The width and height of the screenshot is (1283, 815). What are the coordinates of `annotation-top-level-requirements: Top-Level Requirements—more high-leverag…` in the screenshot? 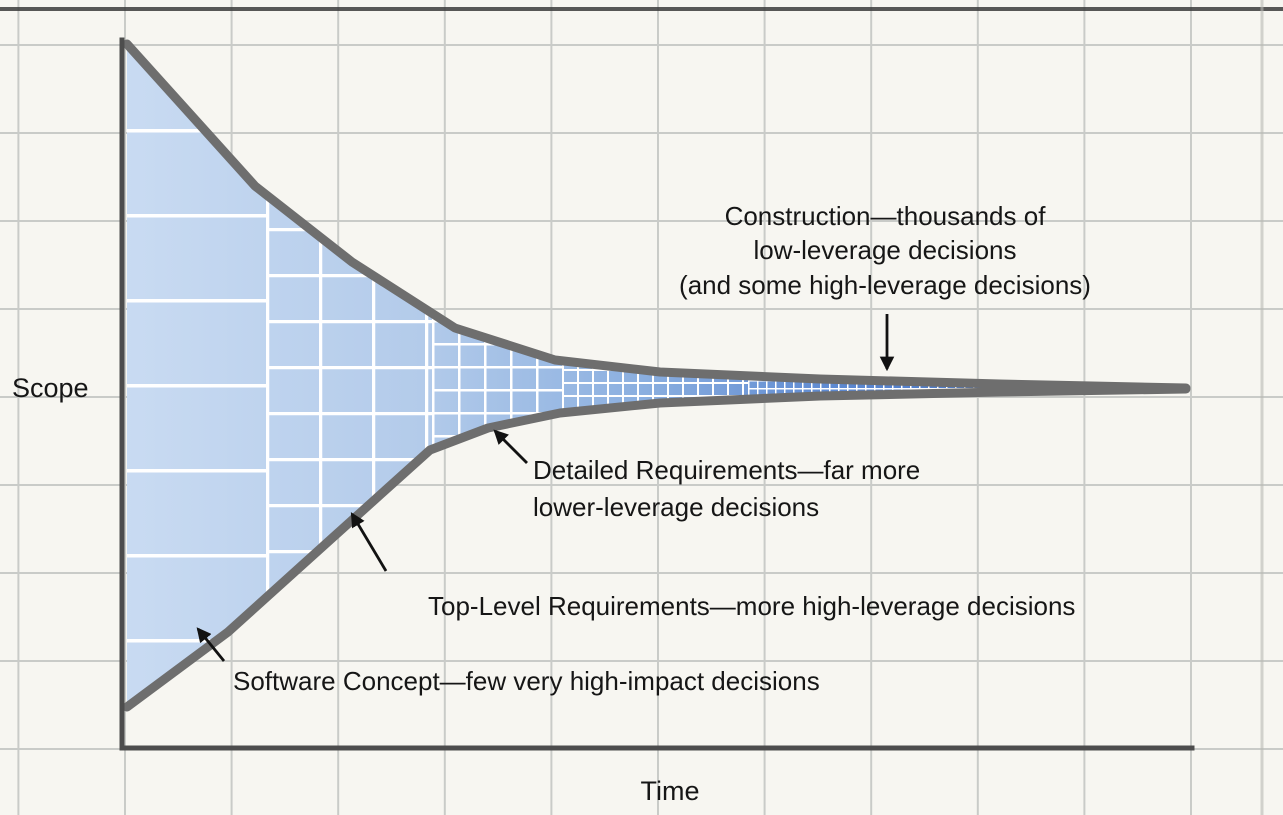 It's located at (752, 606).